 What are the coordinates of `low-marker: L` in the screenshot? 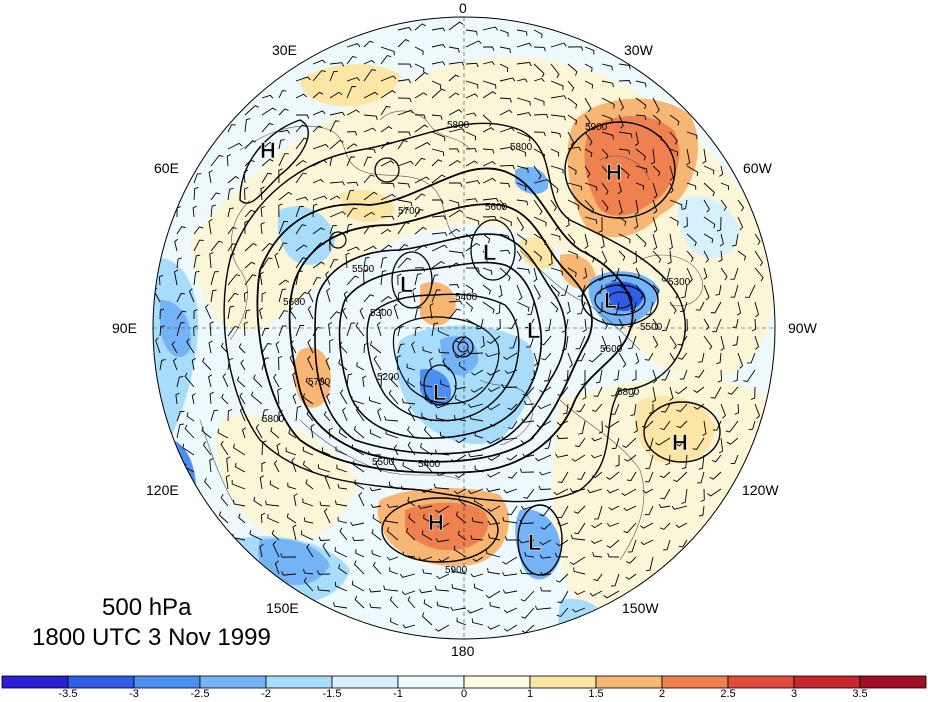 It's located at (534, 542).